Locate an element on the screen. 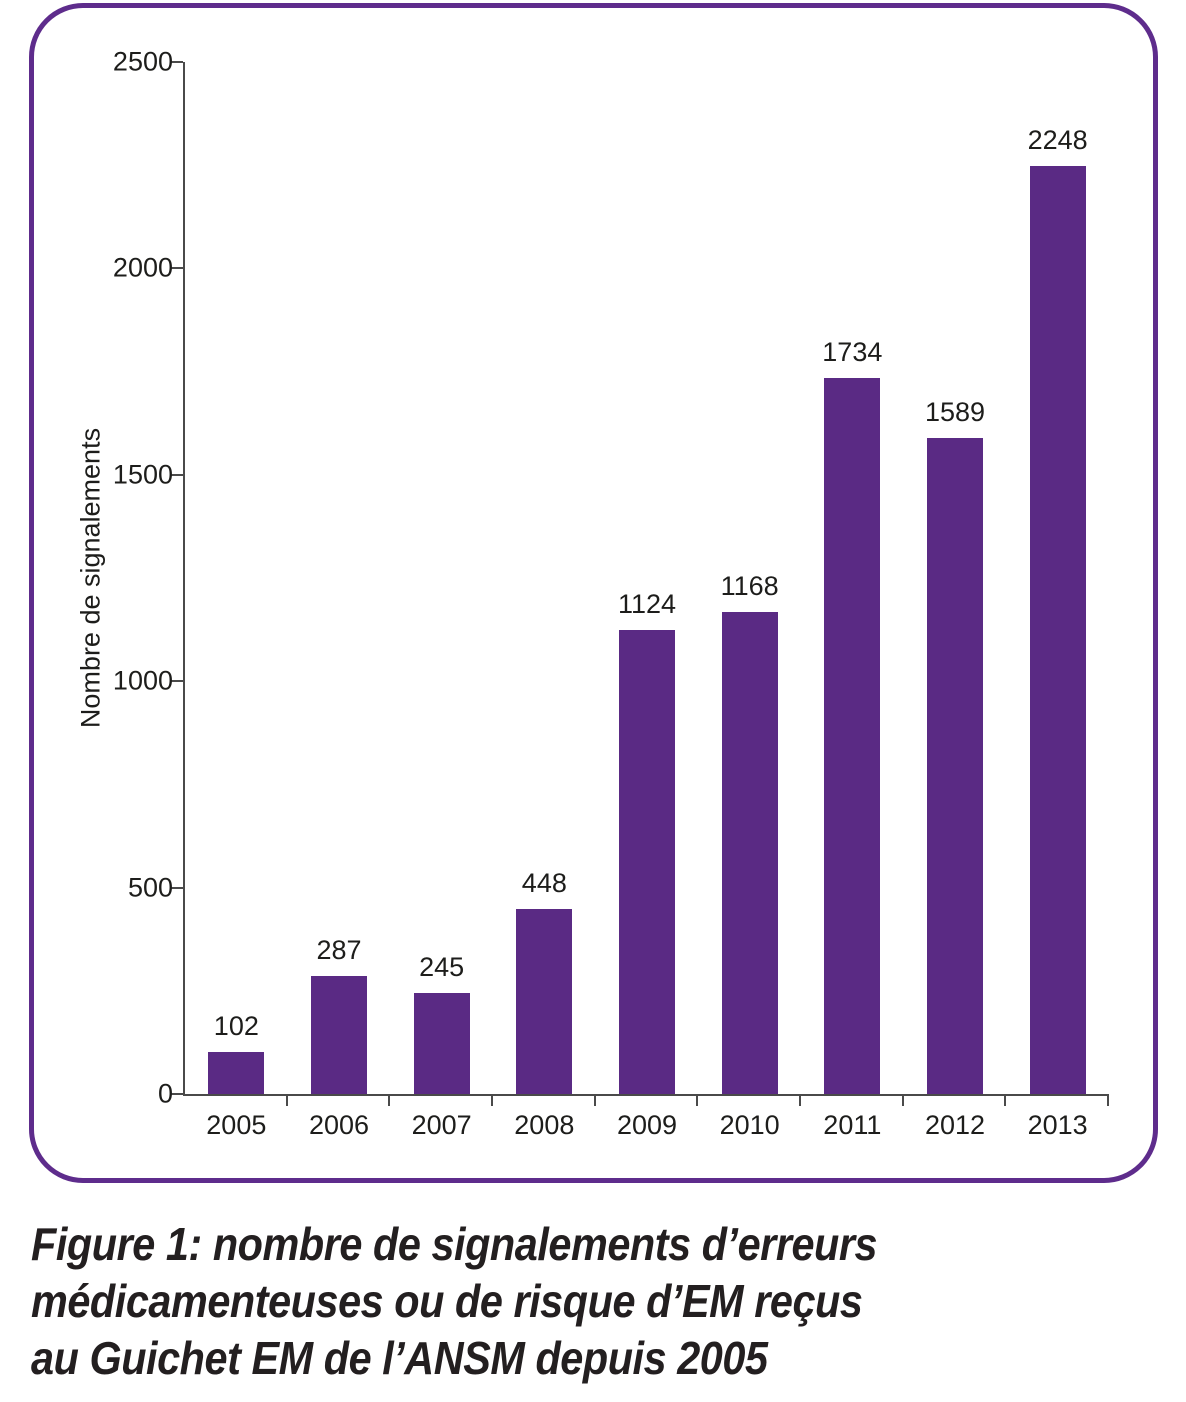  y-tick-label: 0 is located at coordinates (165, 1093).